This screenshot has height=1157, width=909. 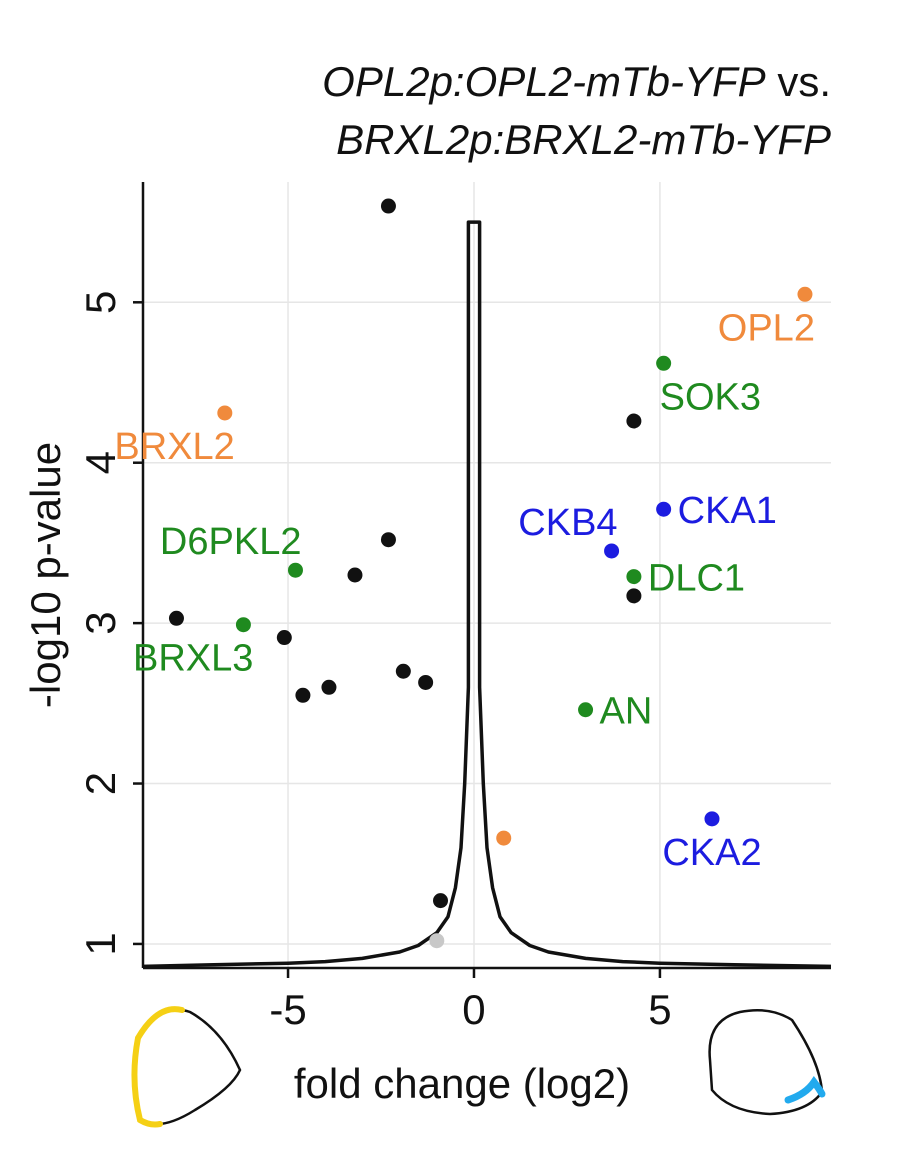 I want to click on title-plain-1: vs., so click(x=798, y=81).